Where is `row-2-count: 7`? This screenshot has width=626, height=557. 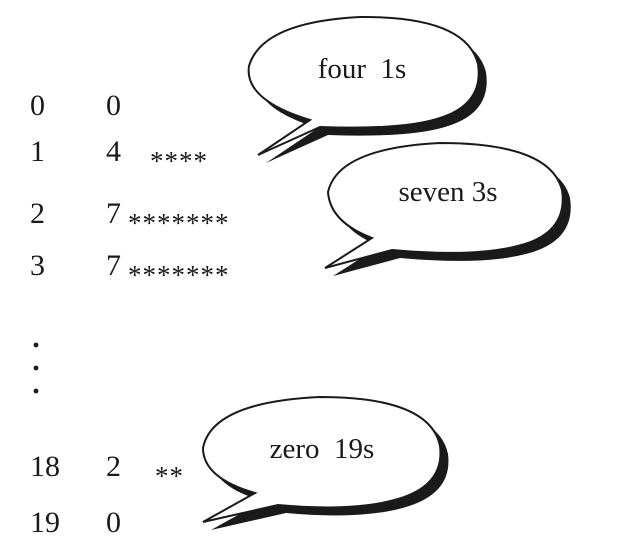 row-2-count: 7 is located at coordinates (113, 213).